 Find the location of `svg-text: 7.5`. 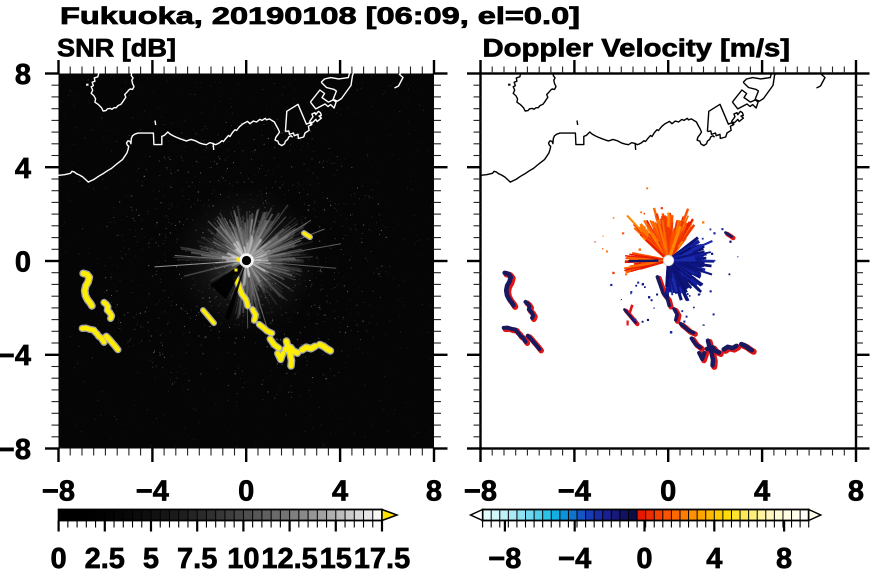

svg-text: 7.5 is located at coordinates (197, 556).